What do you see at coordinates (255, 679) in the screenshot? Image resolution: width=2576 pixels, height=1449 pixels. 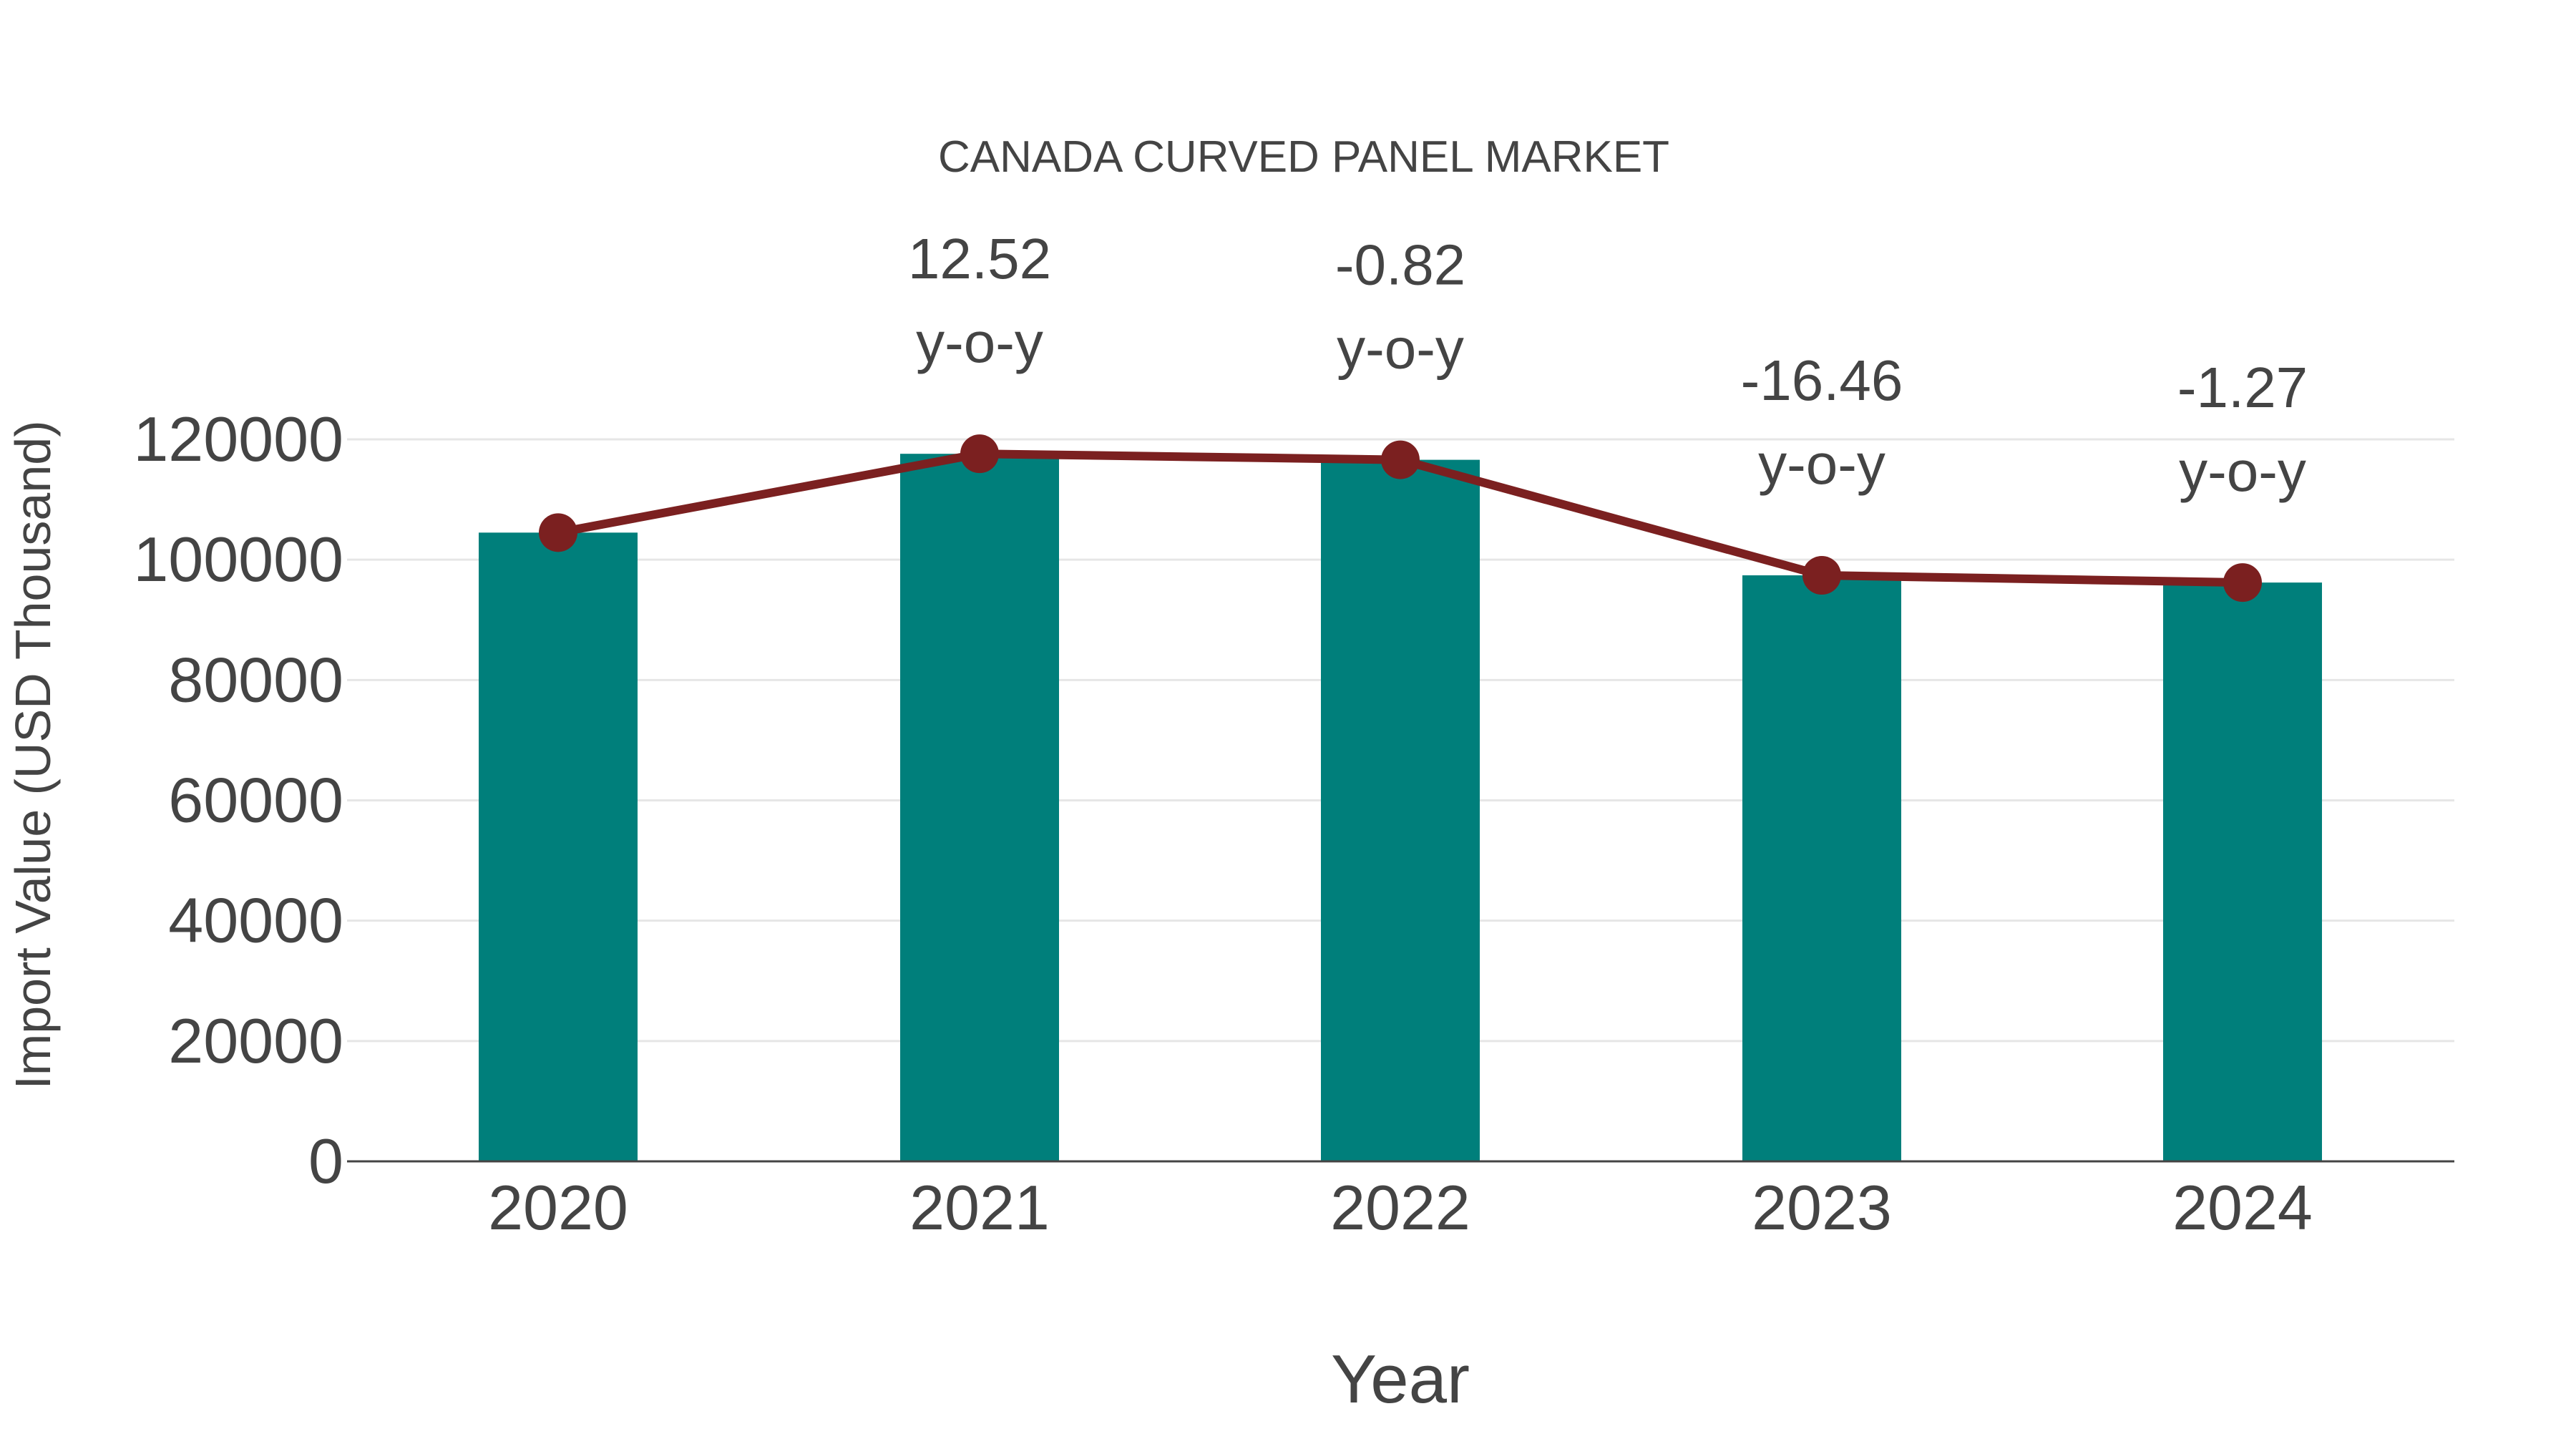 I see `y-tick-label: 80000` at bounding box center [255, 679].